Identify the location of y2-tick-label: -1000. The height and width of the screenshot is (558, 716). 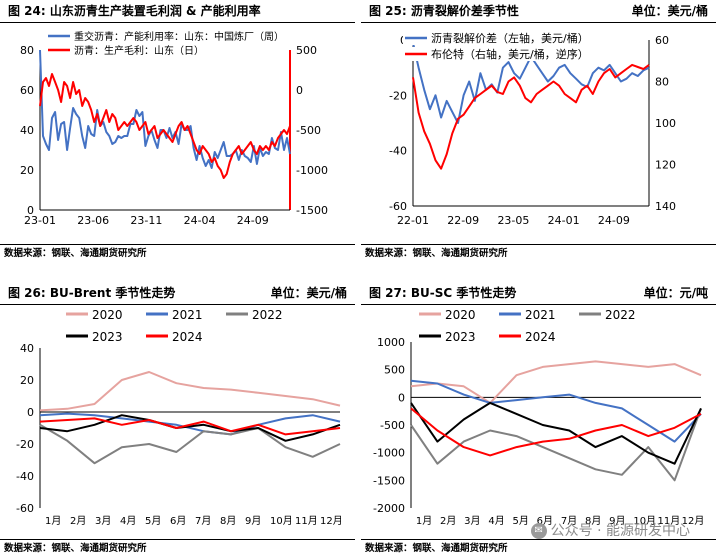
(312, 170).